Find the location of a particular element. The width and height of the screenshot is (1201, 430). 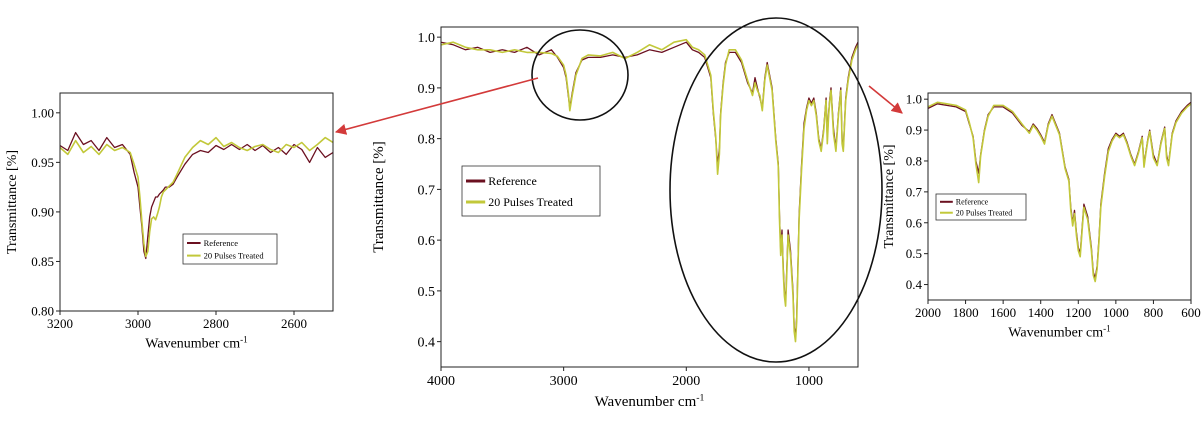

arrow-to-left-inset is located at coordinates (436, 106).